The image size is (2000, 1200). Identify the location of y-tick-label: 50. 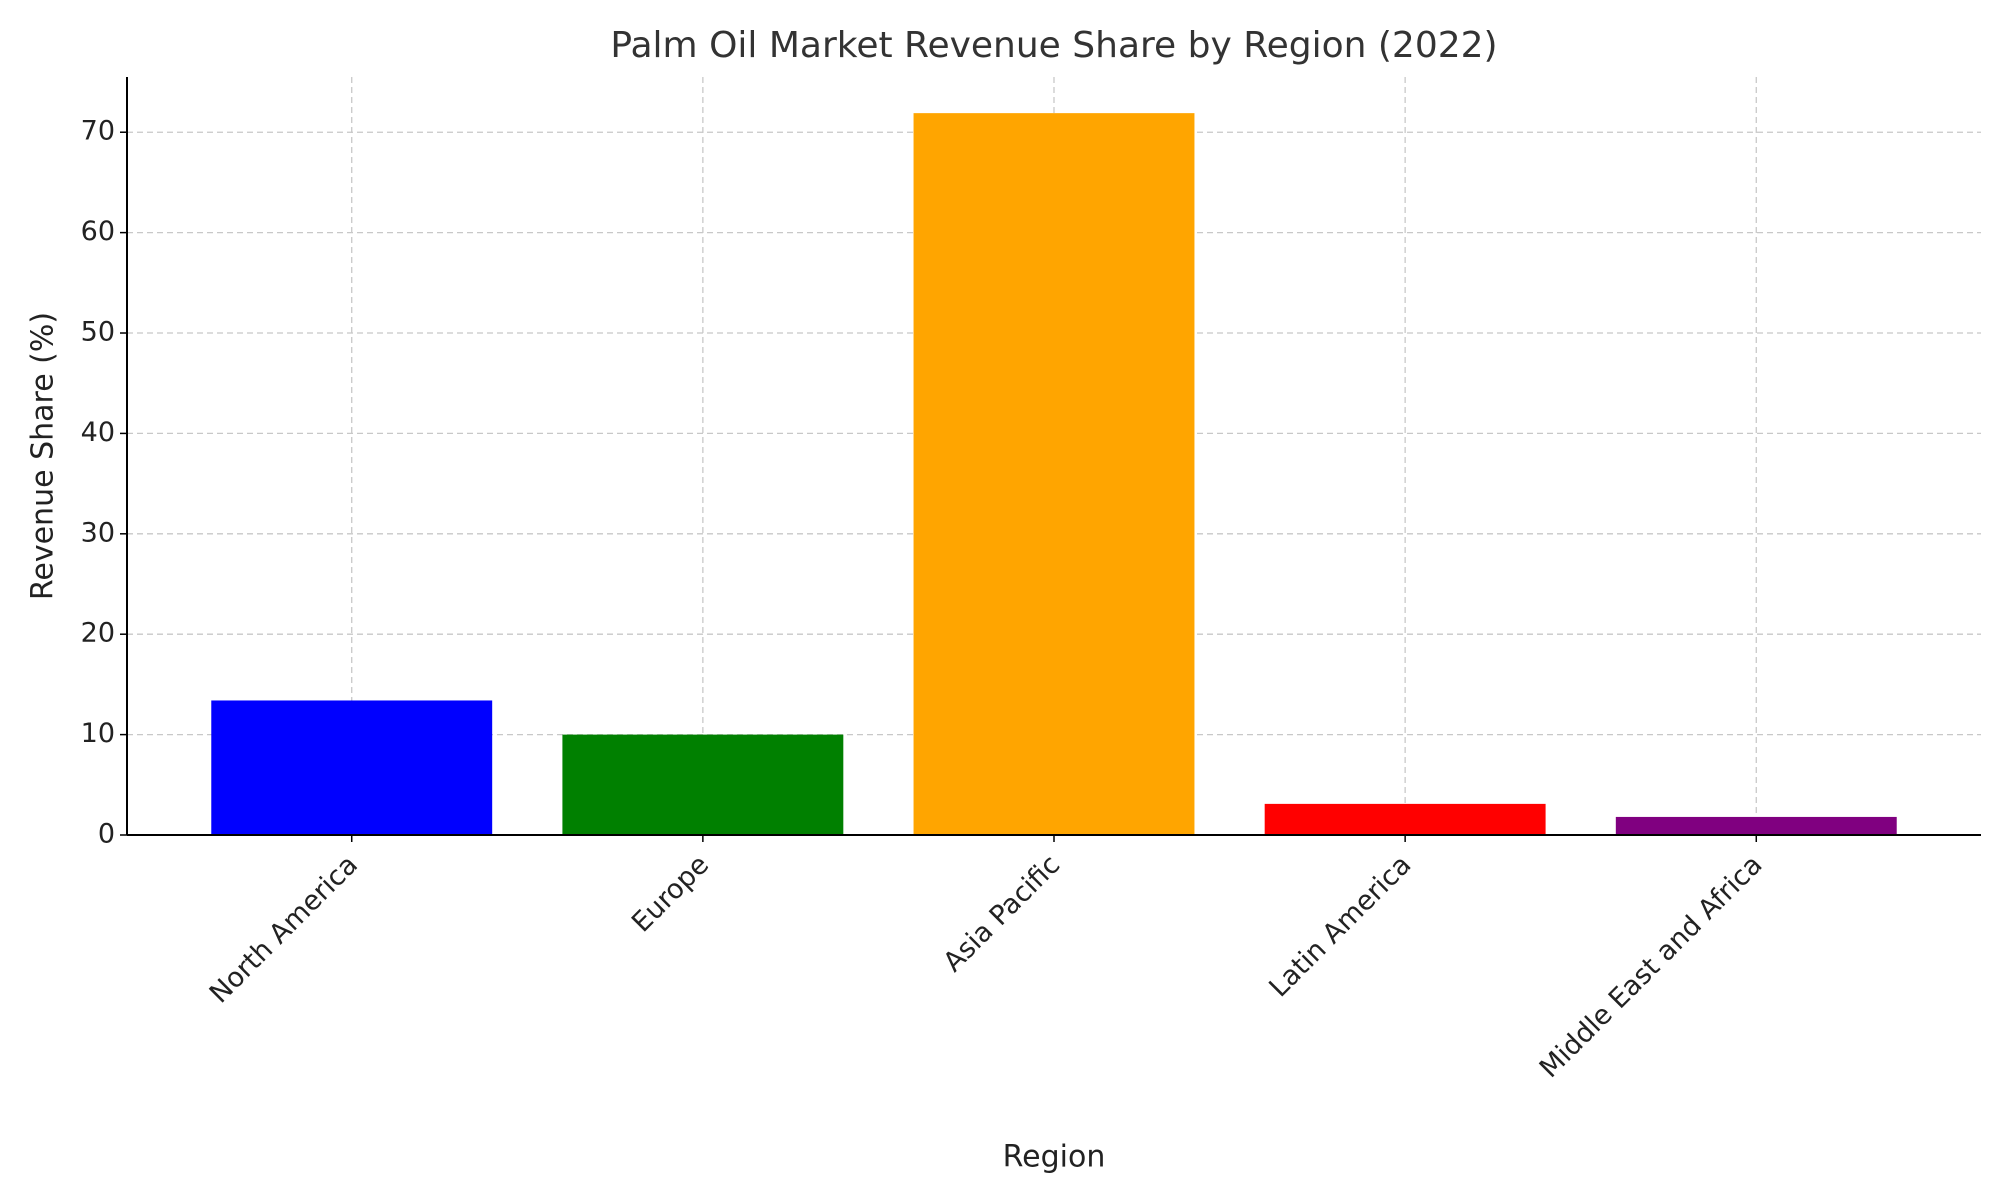
(98, 332).